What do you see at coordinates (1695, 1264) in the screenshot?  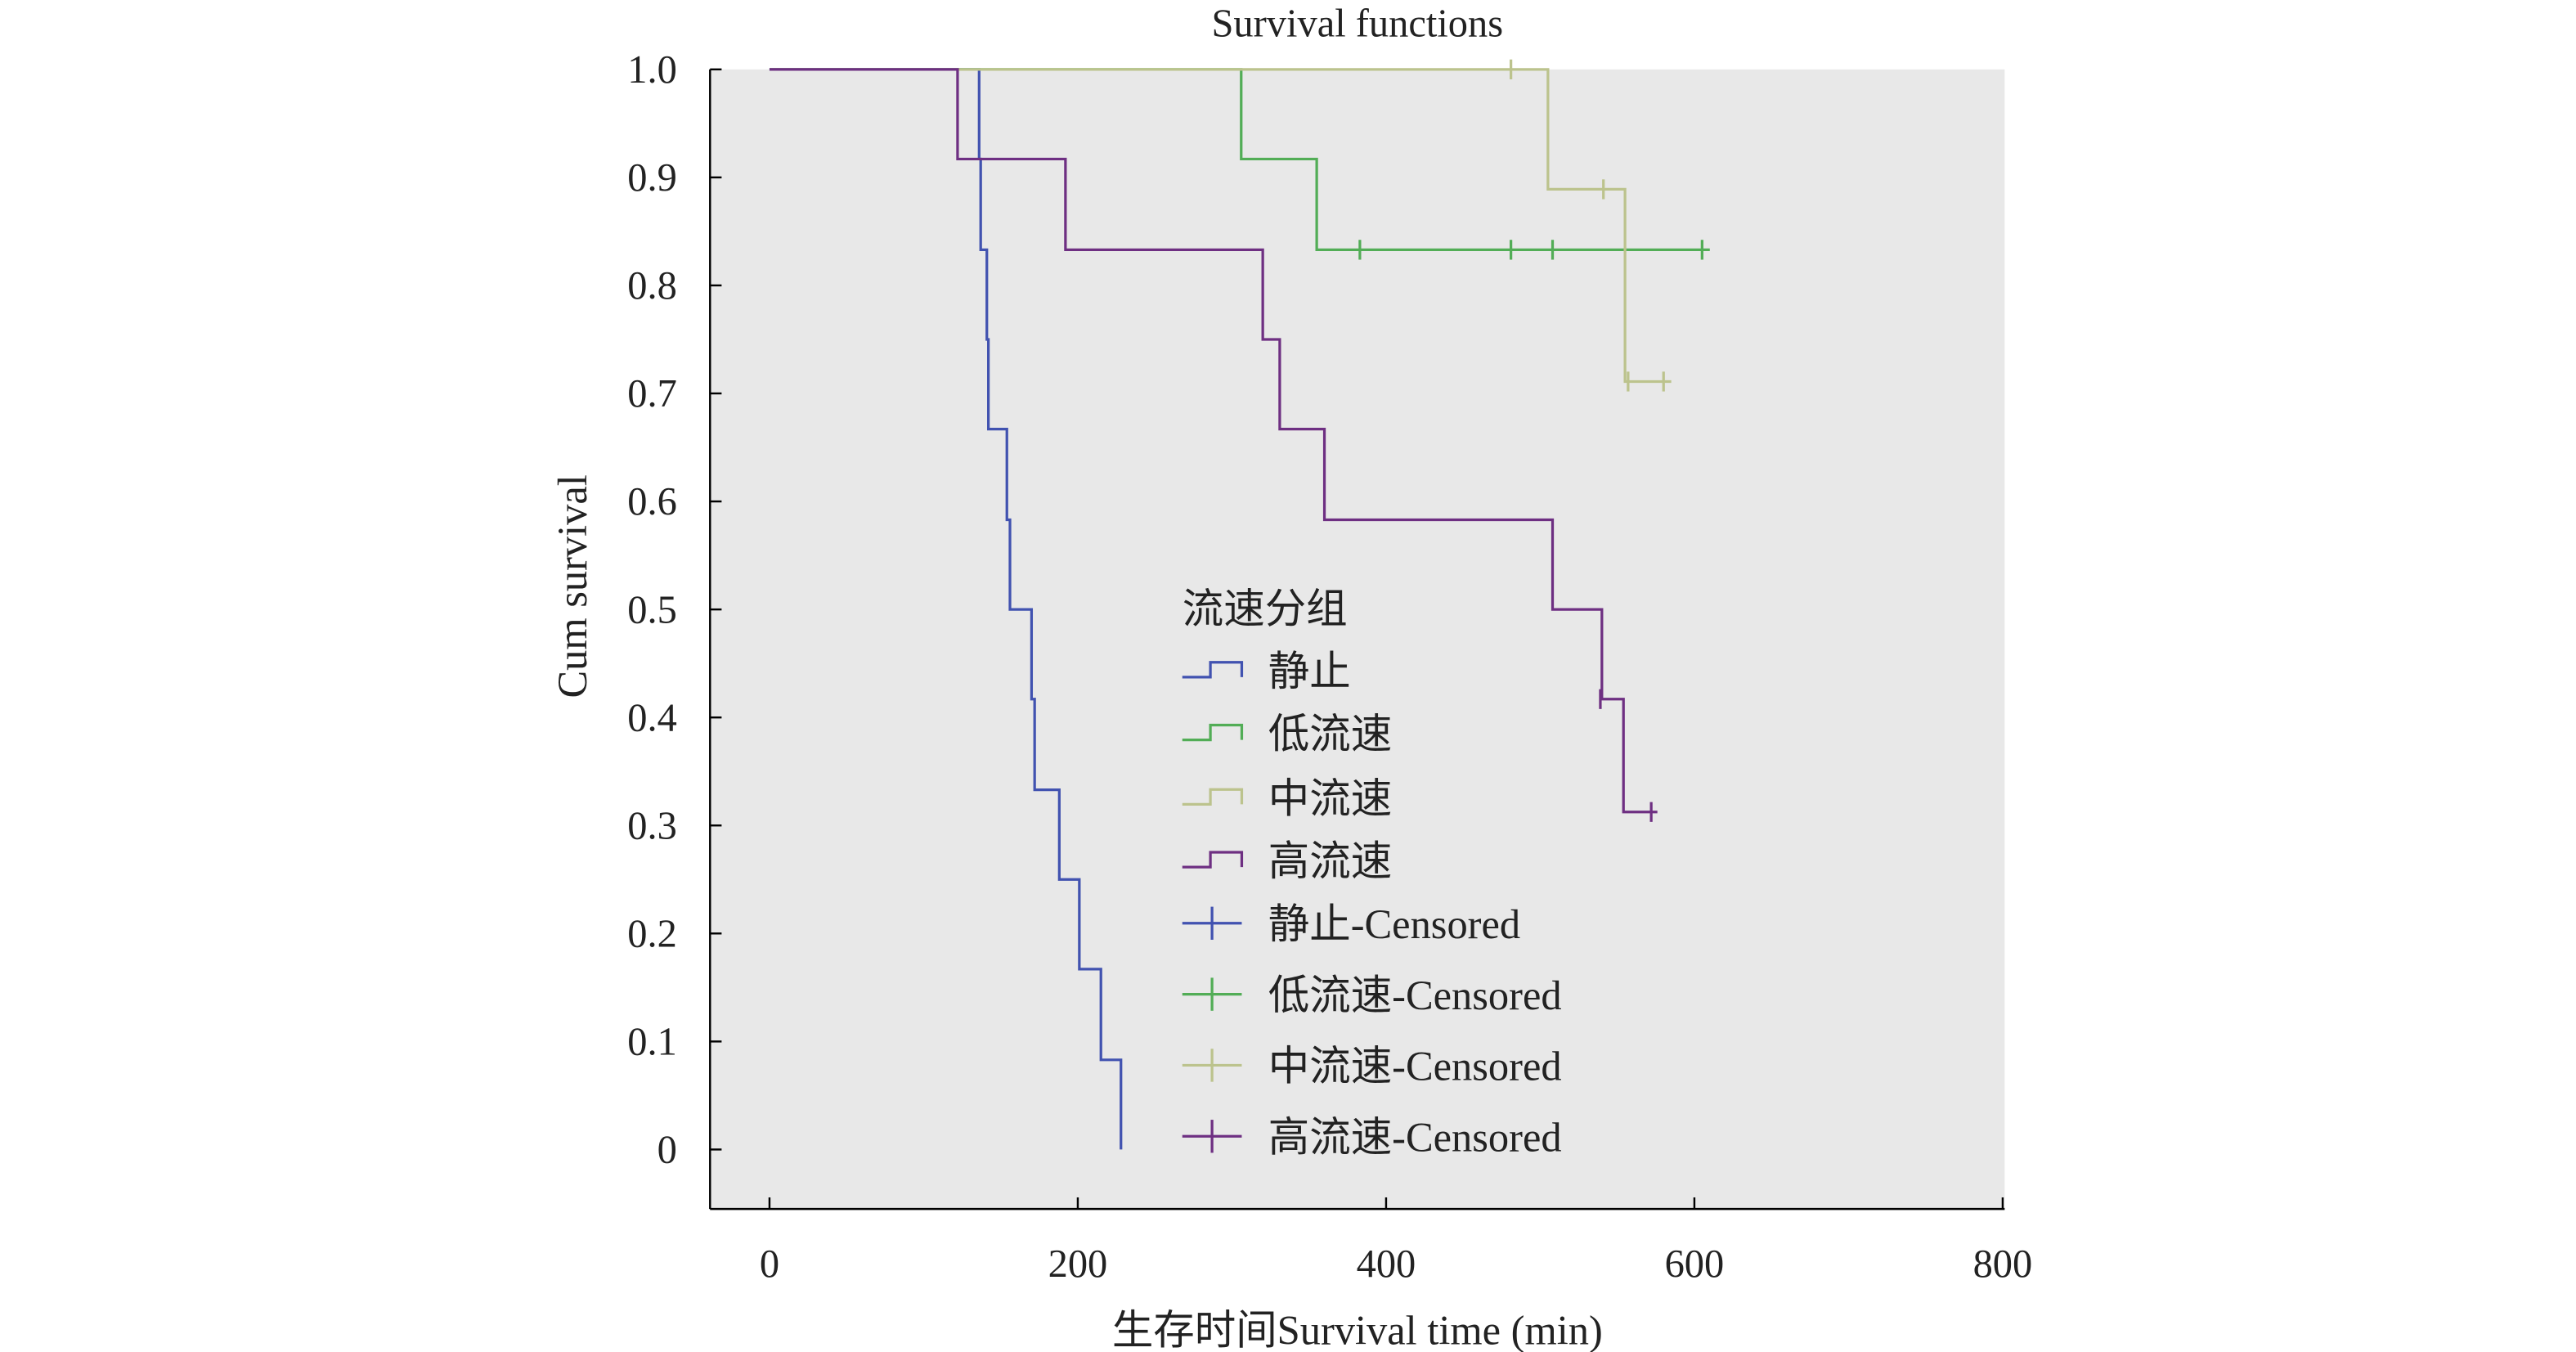 I see `x-tick-label: 600` at bounding box center [1695, 1264].